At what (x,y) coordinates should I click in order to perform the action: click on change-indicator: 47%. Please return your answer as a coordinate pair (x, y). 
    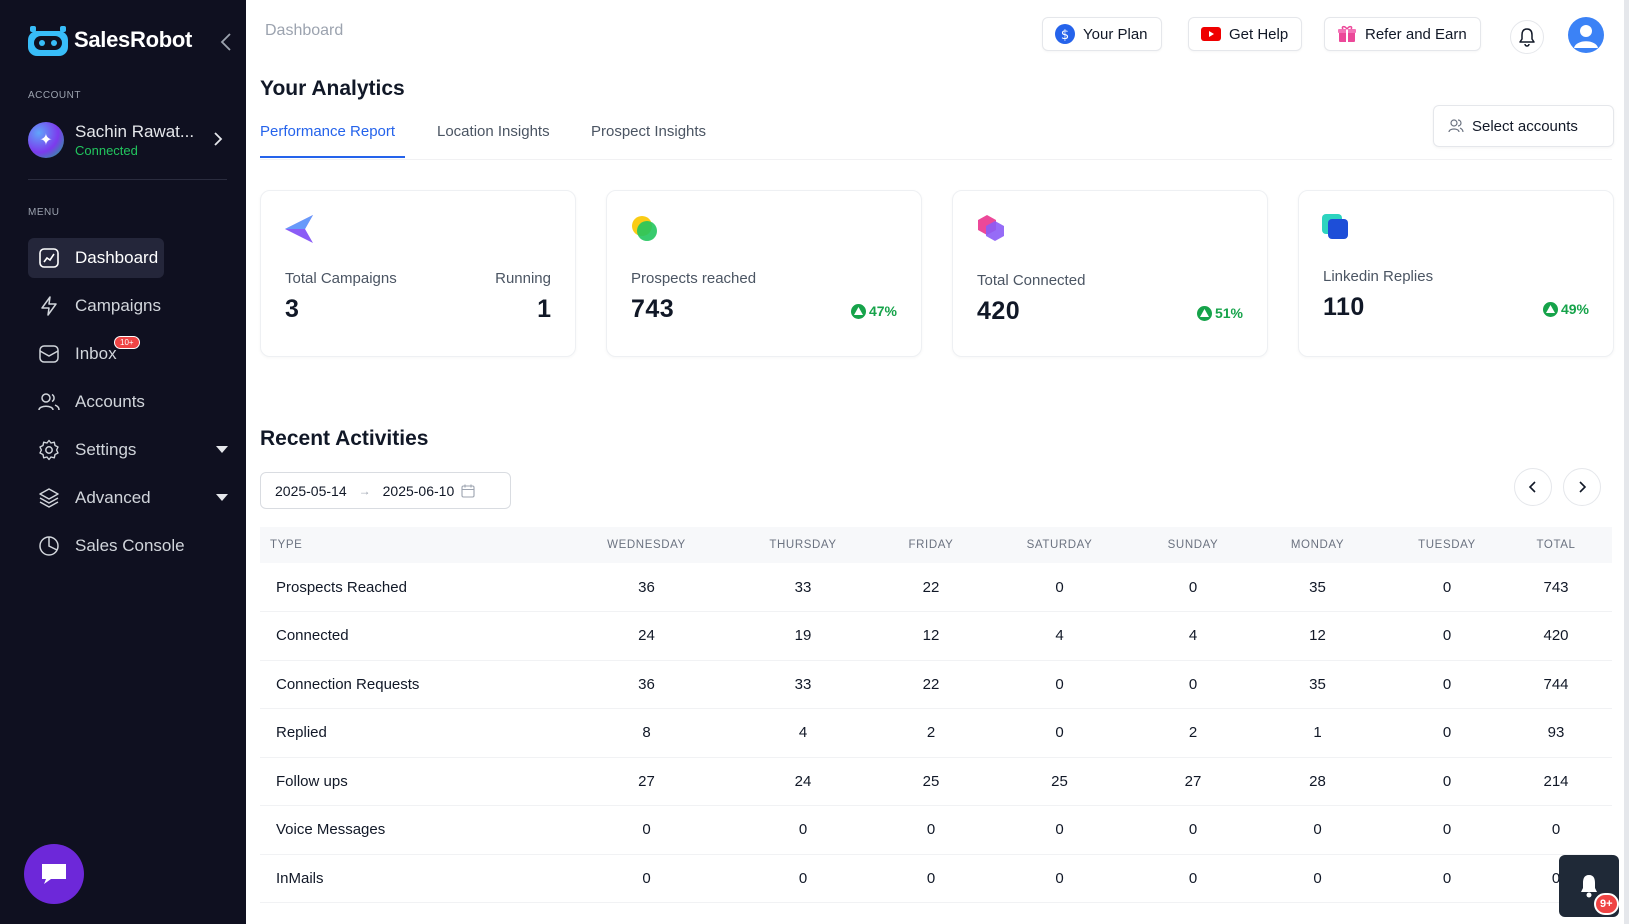
    Looking at the image, I should click on (873, 311).